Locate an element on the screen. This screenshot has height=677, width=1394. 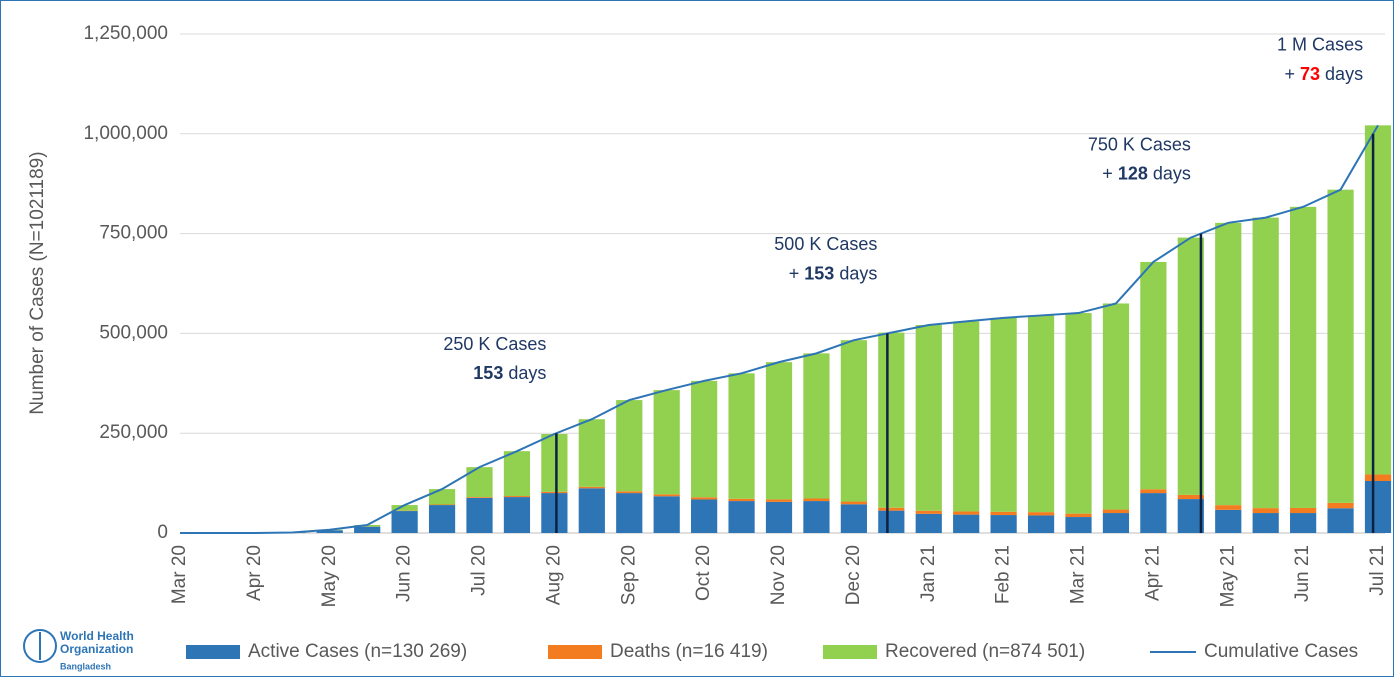
x-tick-label: Apr 21 is located at coordinates (1152, 573).